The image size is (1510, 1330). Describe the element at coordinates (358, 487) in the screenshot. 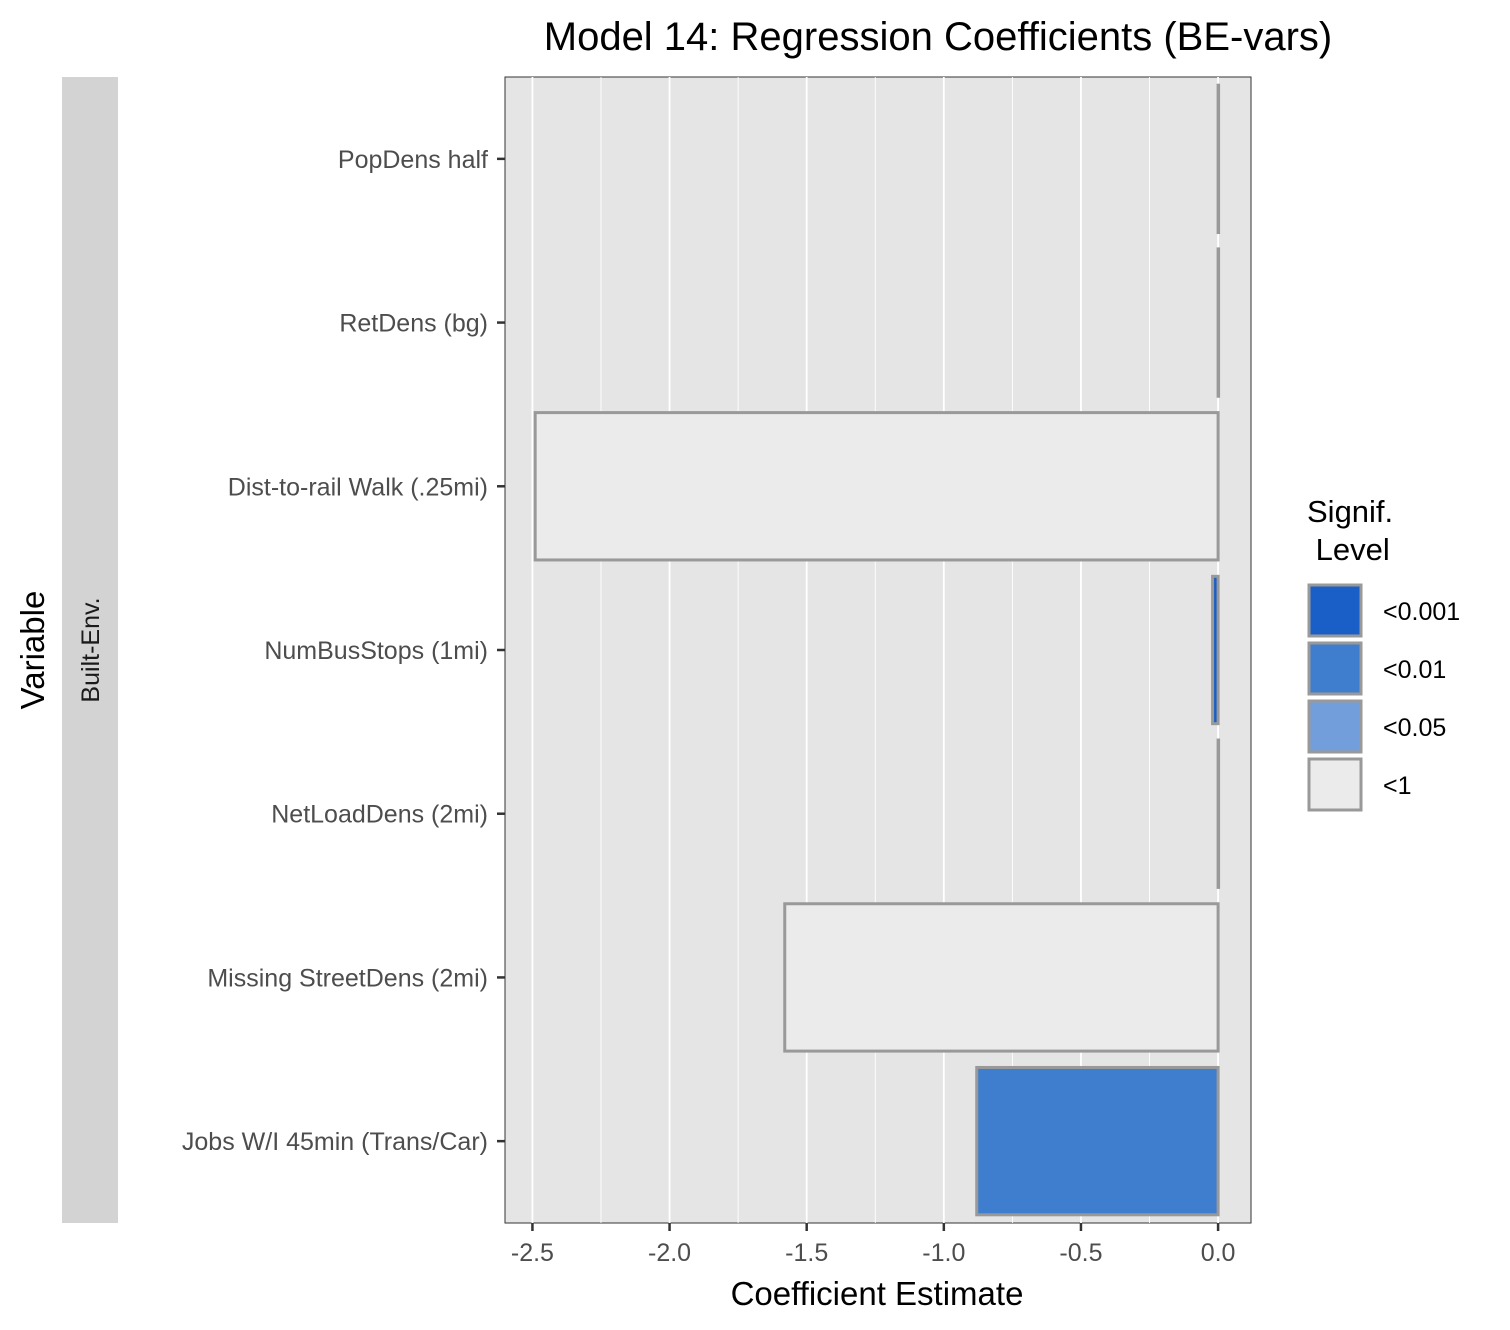

I see `y-tick-label: Dist-to-rail Walk (.25mi)` at that location.